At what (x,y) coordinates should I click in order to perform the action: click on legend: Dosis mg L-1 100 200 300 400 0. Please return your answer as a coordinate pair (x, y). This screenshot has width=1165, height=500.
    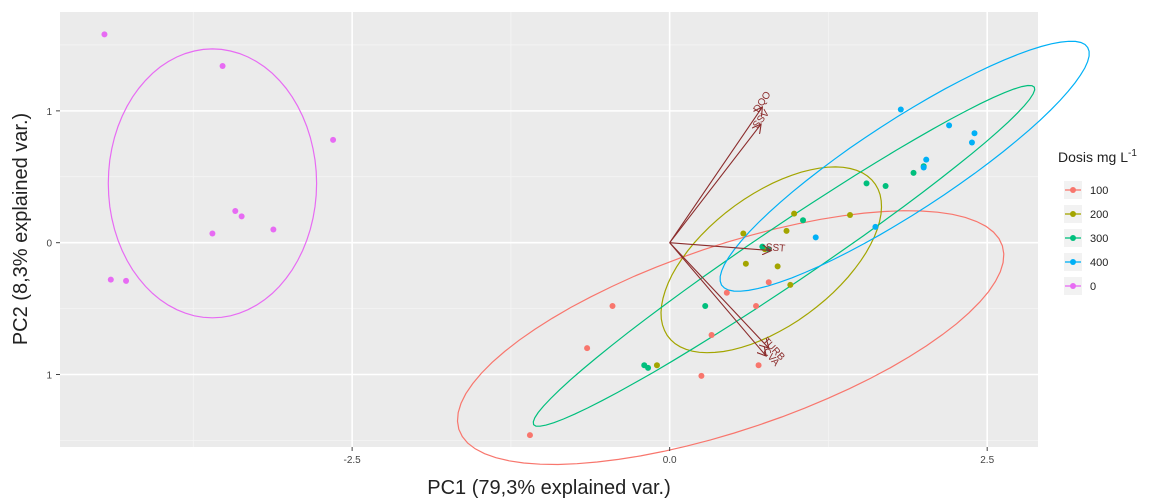
    Looking at the image, I should click on (1097, 221).